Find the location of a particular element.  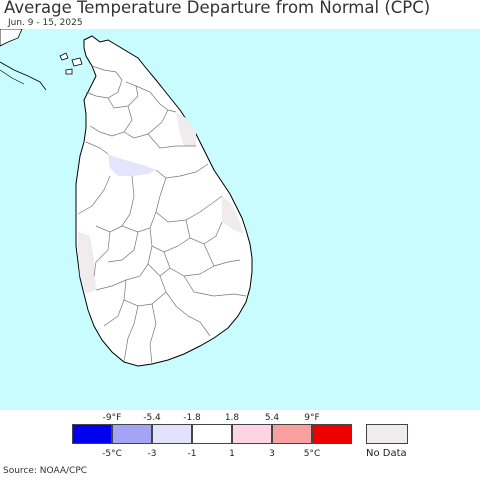

legend-c-tick: 3 is located at coordinates (272, 454).